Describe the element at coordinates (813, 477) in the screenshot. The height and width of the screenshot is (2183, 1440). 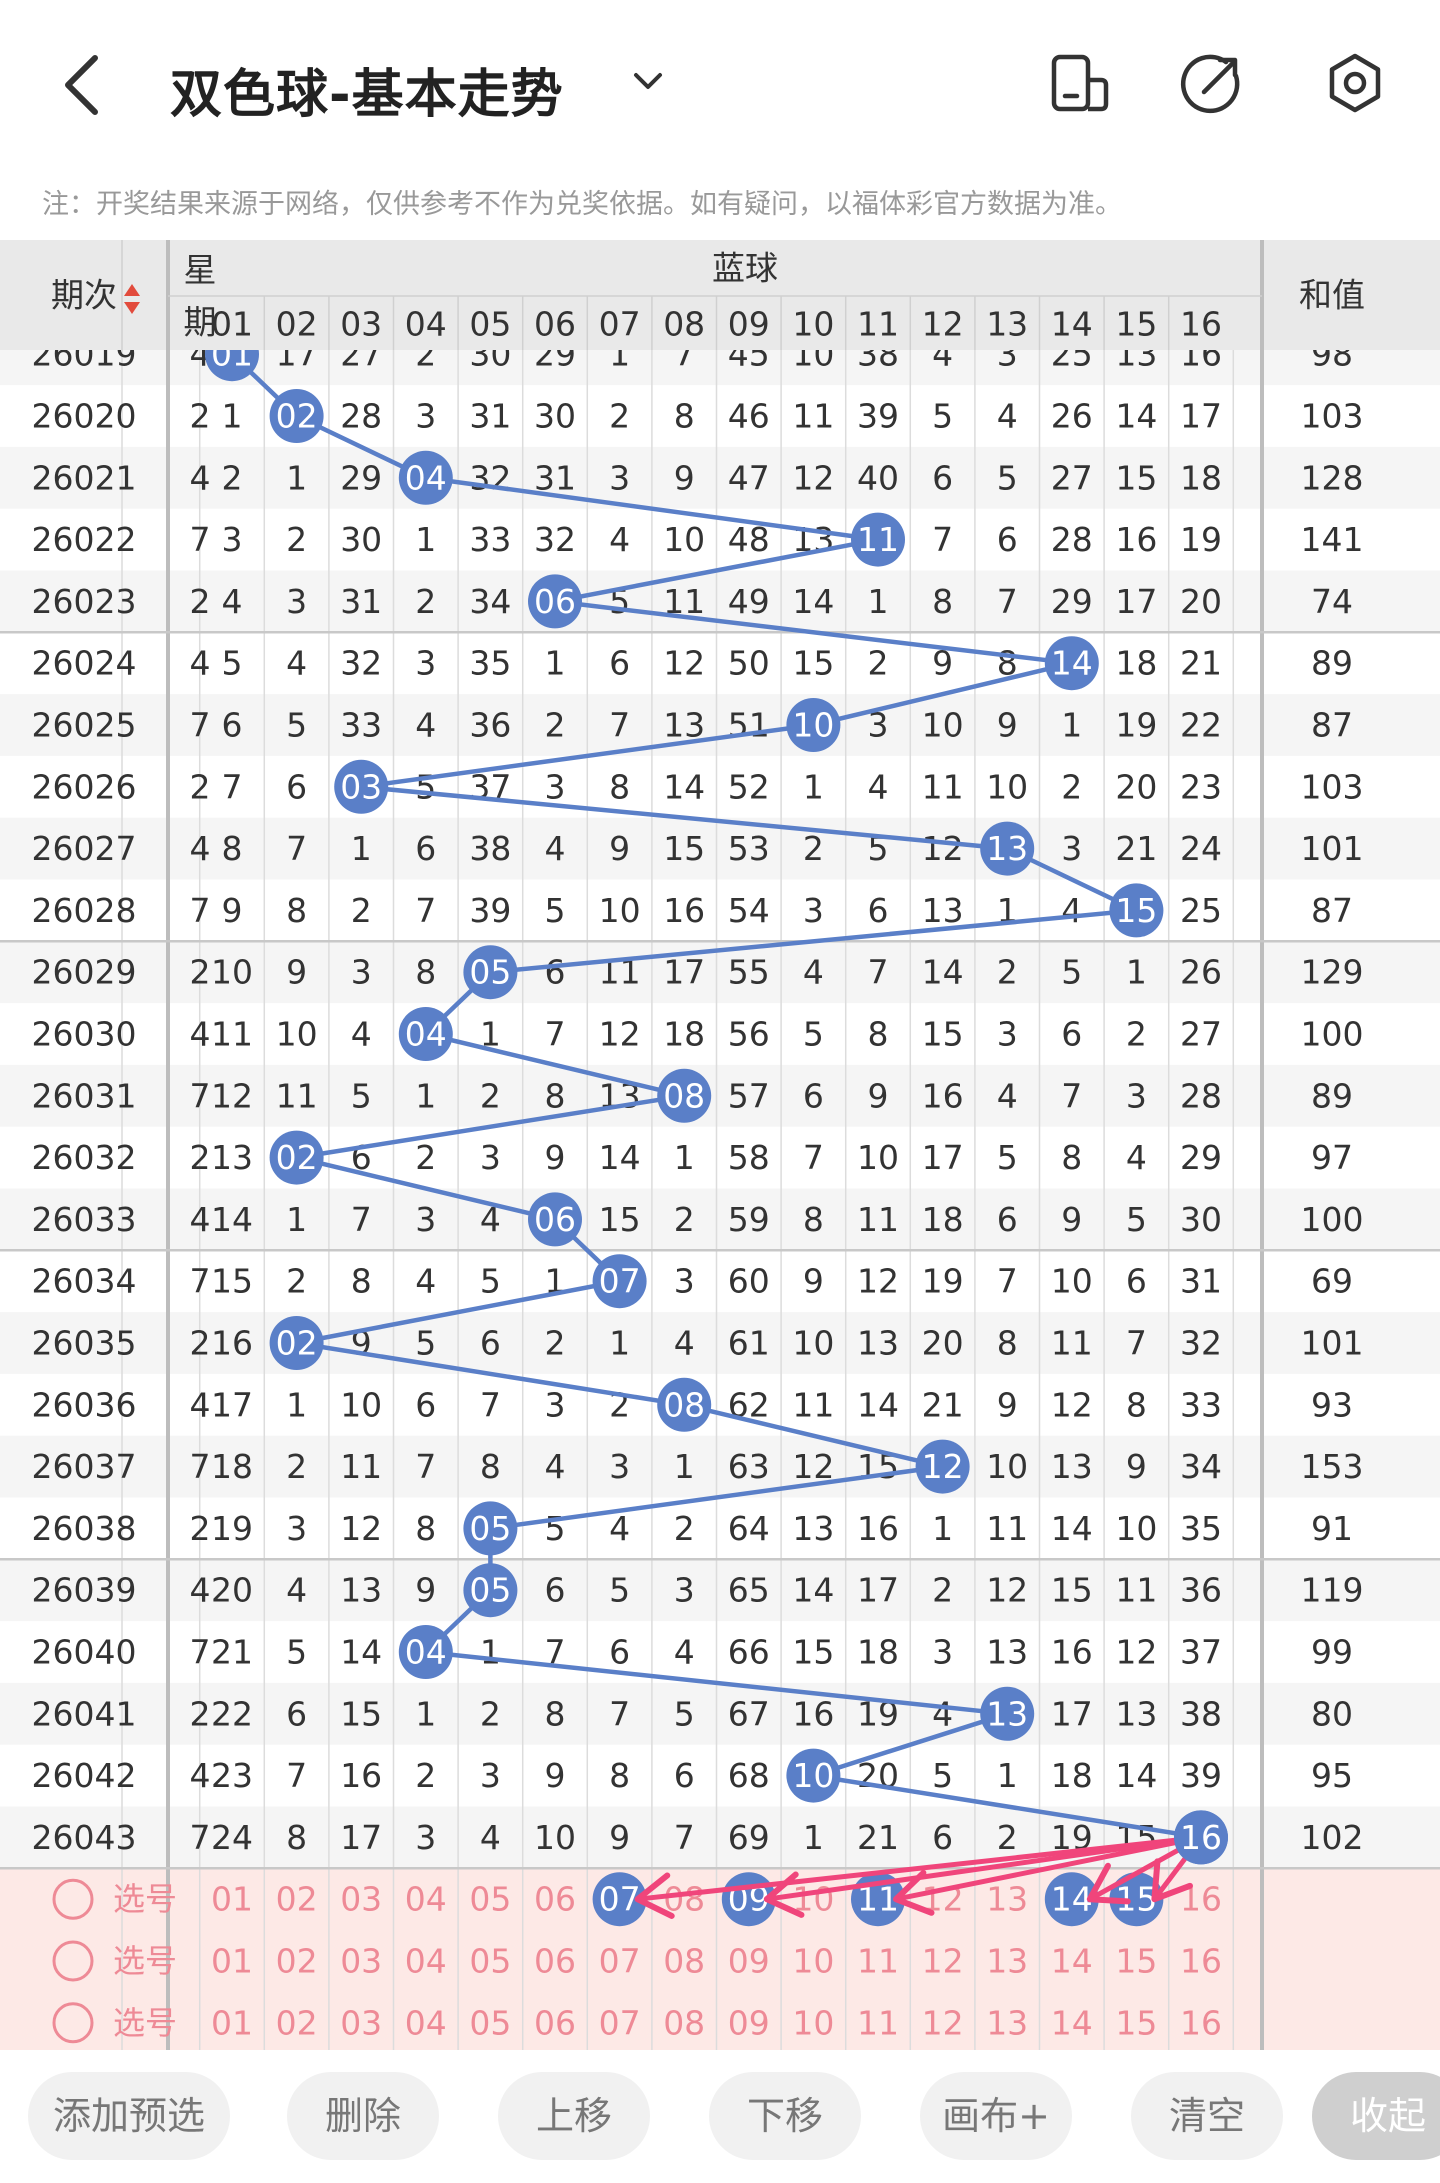
I see `number-cell: 12` at that location.